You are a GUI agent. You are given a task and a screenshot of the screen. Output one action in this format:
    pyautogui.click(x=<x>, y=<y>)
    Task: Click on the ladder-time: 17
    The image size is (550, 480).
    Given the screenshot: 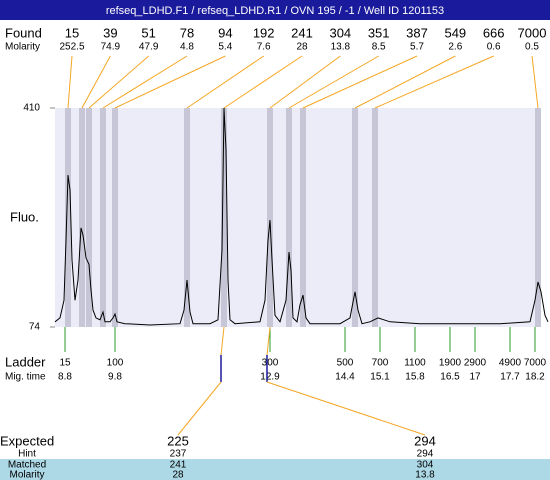 What is the action you would take?
    pyautogui.click(x=475, y=377)
    